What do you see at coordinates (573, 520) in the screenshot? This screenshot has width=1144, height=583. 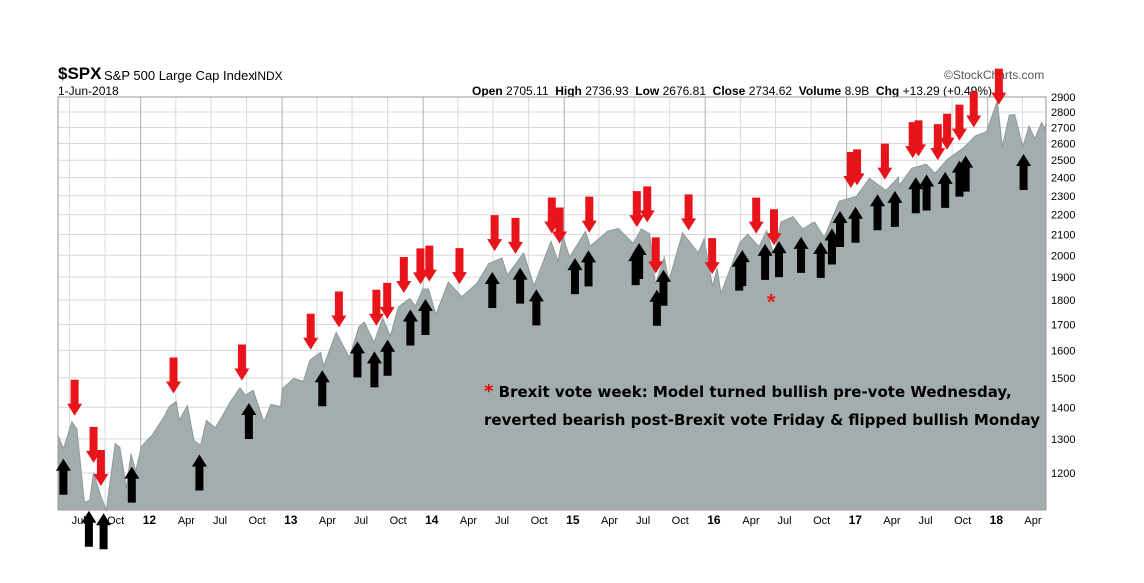 I see `x-tick-label: 15` at bounding box center [573, 520].